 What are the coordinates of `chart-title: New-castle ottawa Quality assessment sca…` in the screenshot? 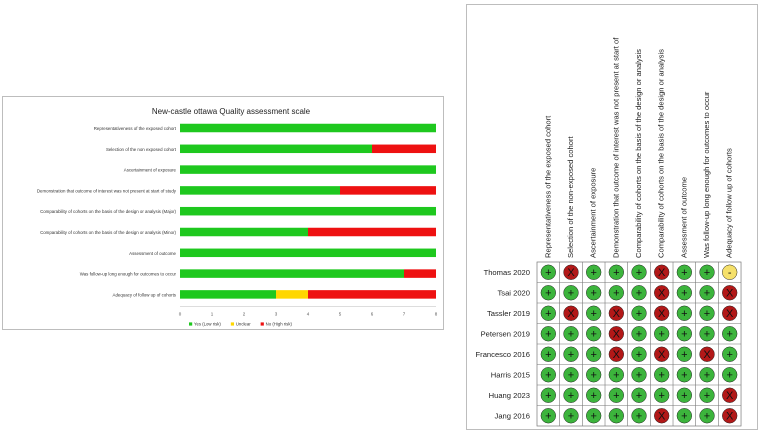 It's located at (231, 111).